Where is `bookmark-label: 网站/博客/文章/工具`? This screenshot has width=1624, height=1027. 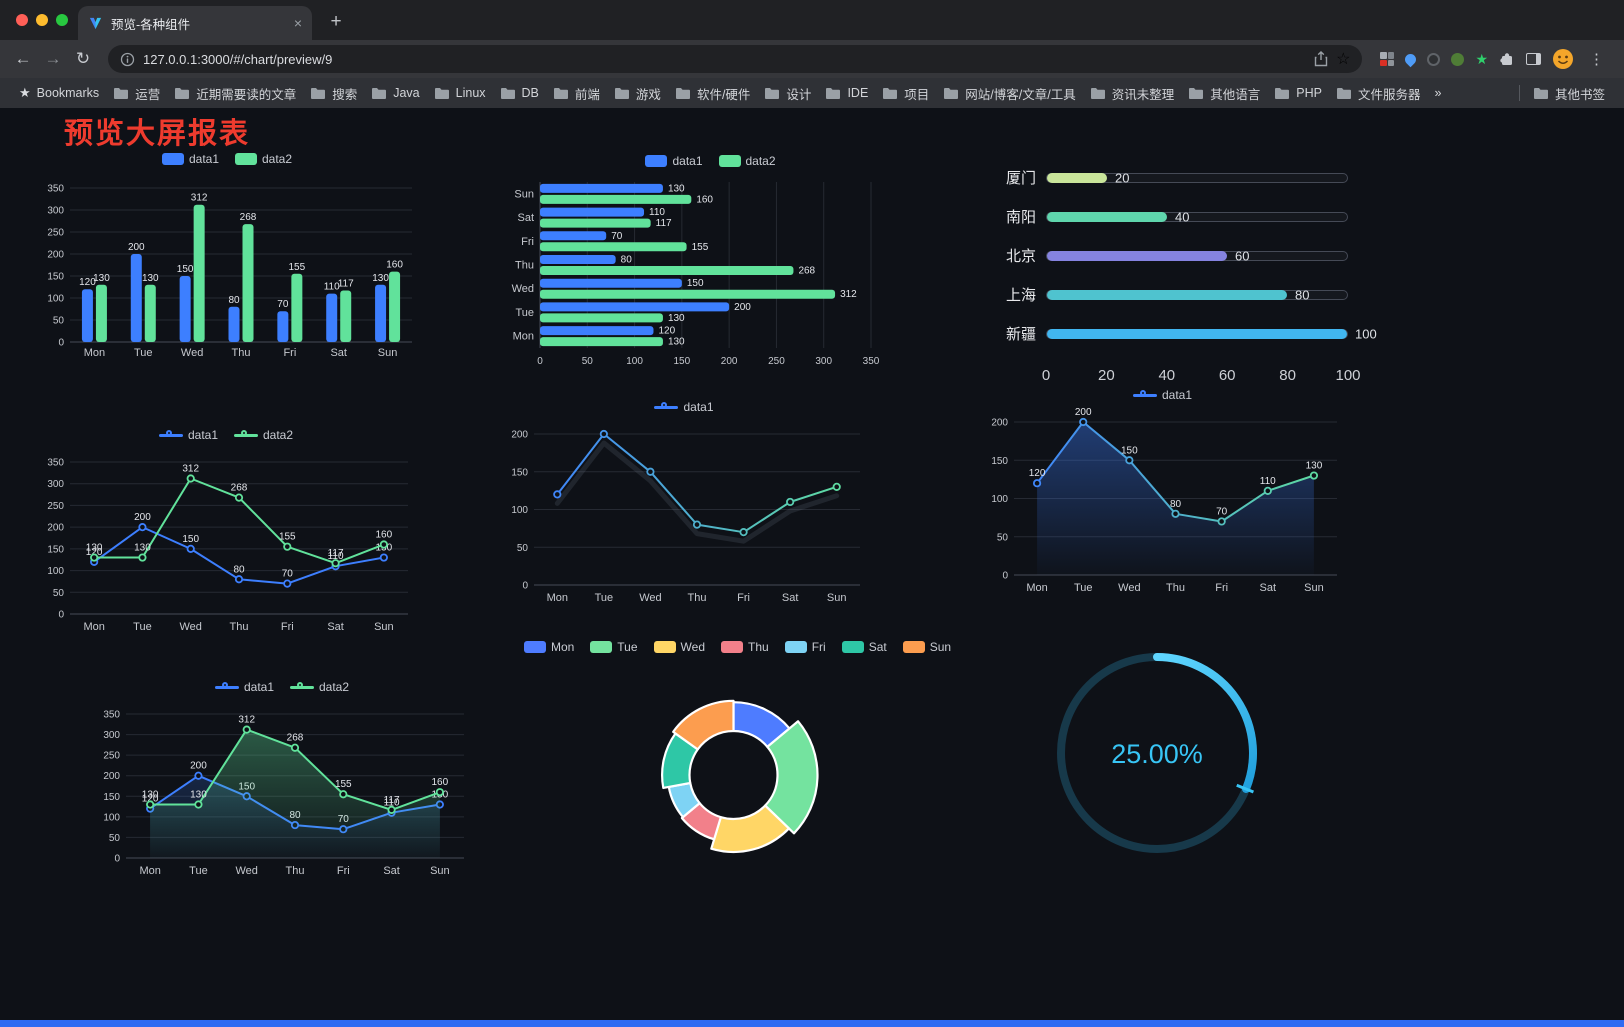
bookmark-label: 网站/博客/文章/工具 is located at coordinates (1020, 94).